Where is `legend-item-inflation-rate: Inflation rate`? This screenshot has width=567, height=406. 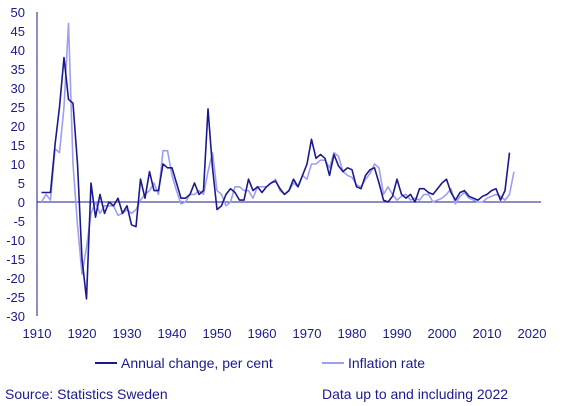 legend-item-inflation-rate: Inflation rate is located at coordinates (373, 363).